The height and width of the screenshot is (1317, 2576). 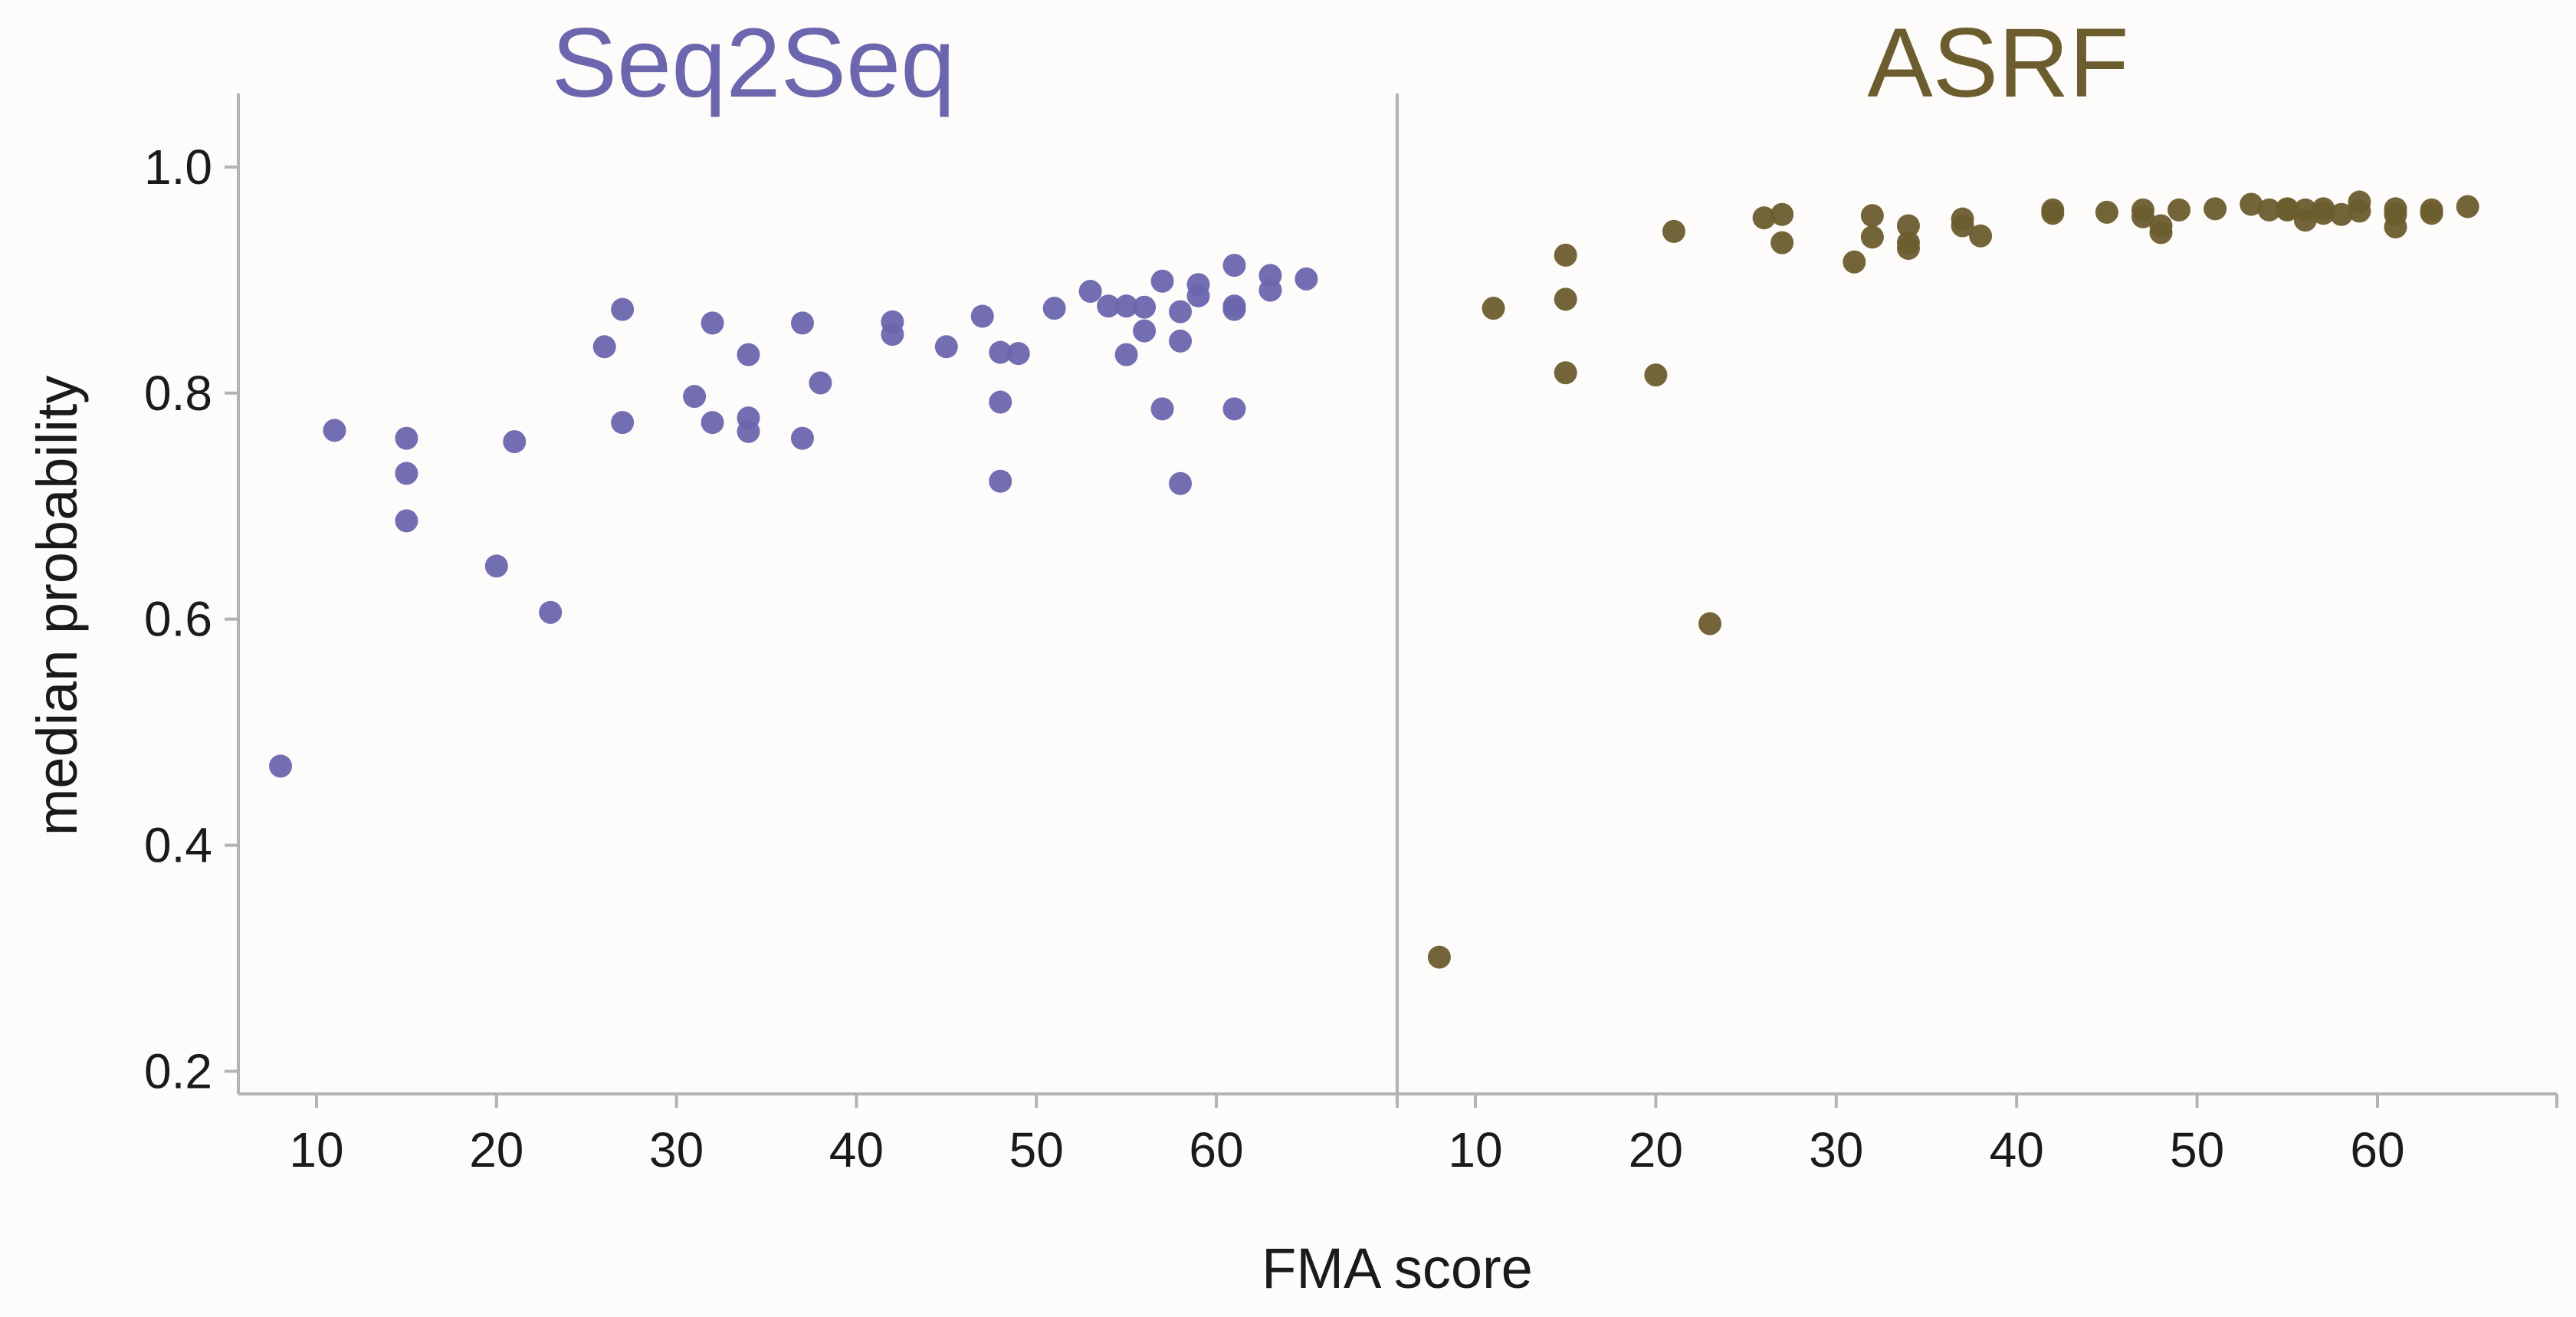 What do you see at coordinates (1397, 1269) in the screenshot?
I see `x-axis-title: FMA score` at bounding box center [1397, 1269].